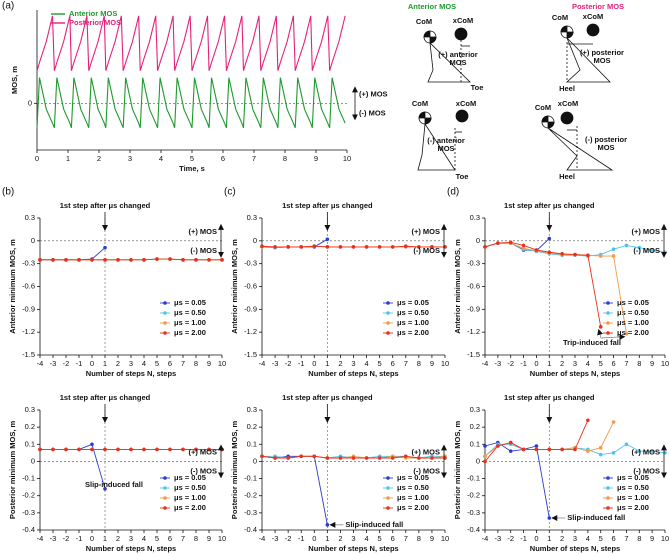  I want to click on xcom-label: xCoM, so click(463, 20).